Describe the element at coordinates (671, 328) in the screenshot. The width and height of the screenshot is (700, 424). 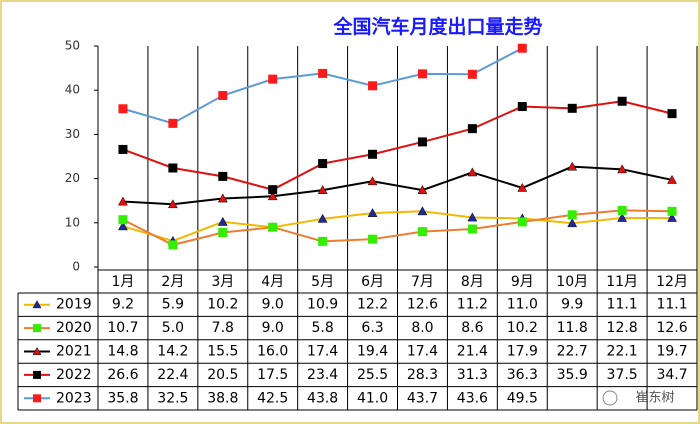
I see `table-cell: 12.6` at that location.